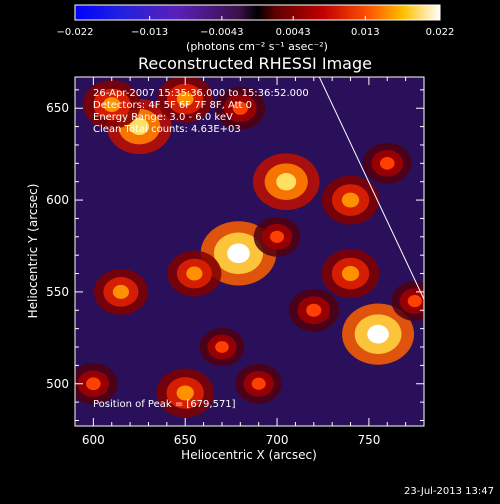  Describe the element at coordinates (365, 32) in the screenshot. I see `colorbar-tick-label: 0.013` at that location.